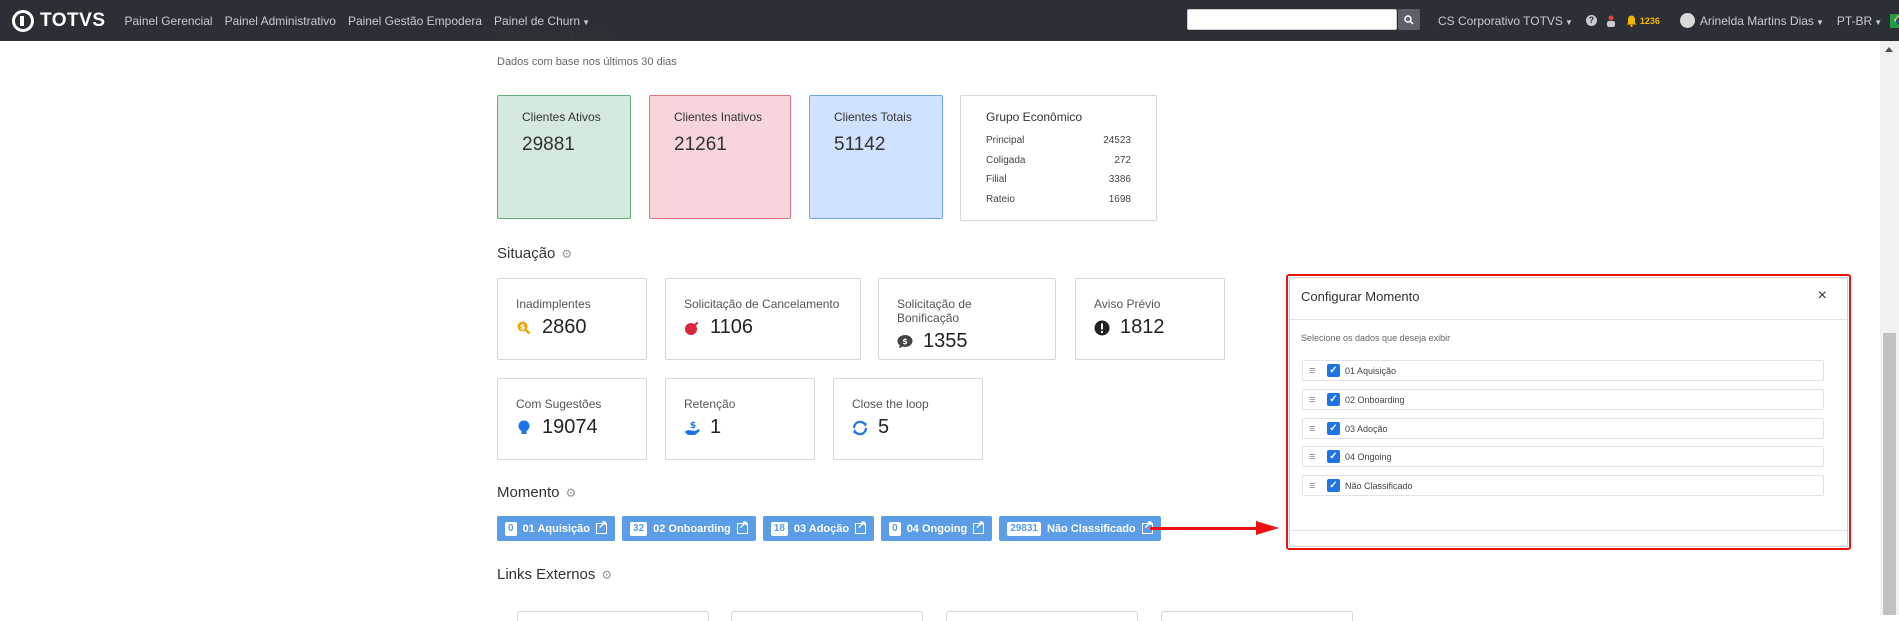 The image size is (1899, 621). What do you see at coordinates (1376, 338) in the screenshot?
I see `modal-hint: Selecione os dados que deseja exibir` at bounding box center [1376, 338].